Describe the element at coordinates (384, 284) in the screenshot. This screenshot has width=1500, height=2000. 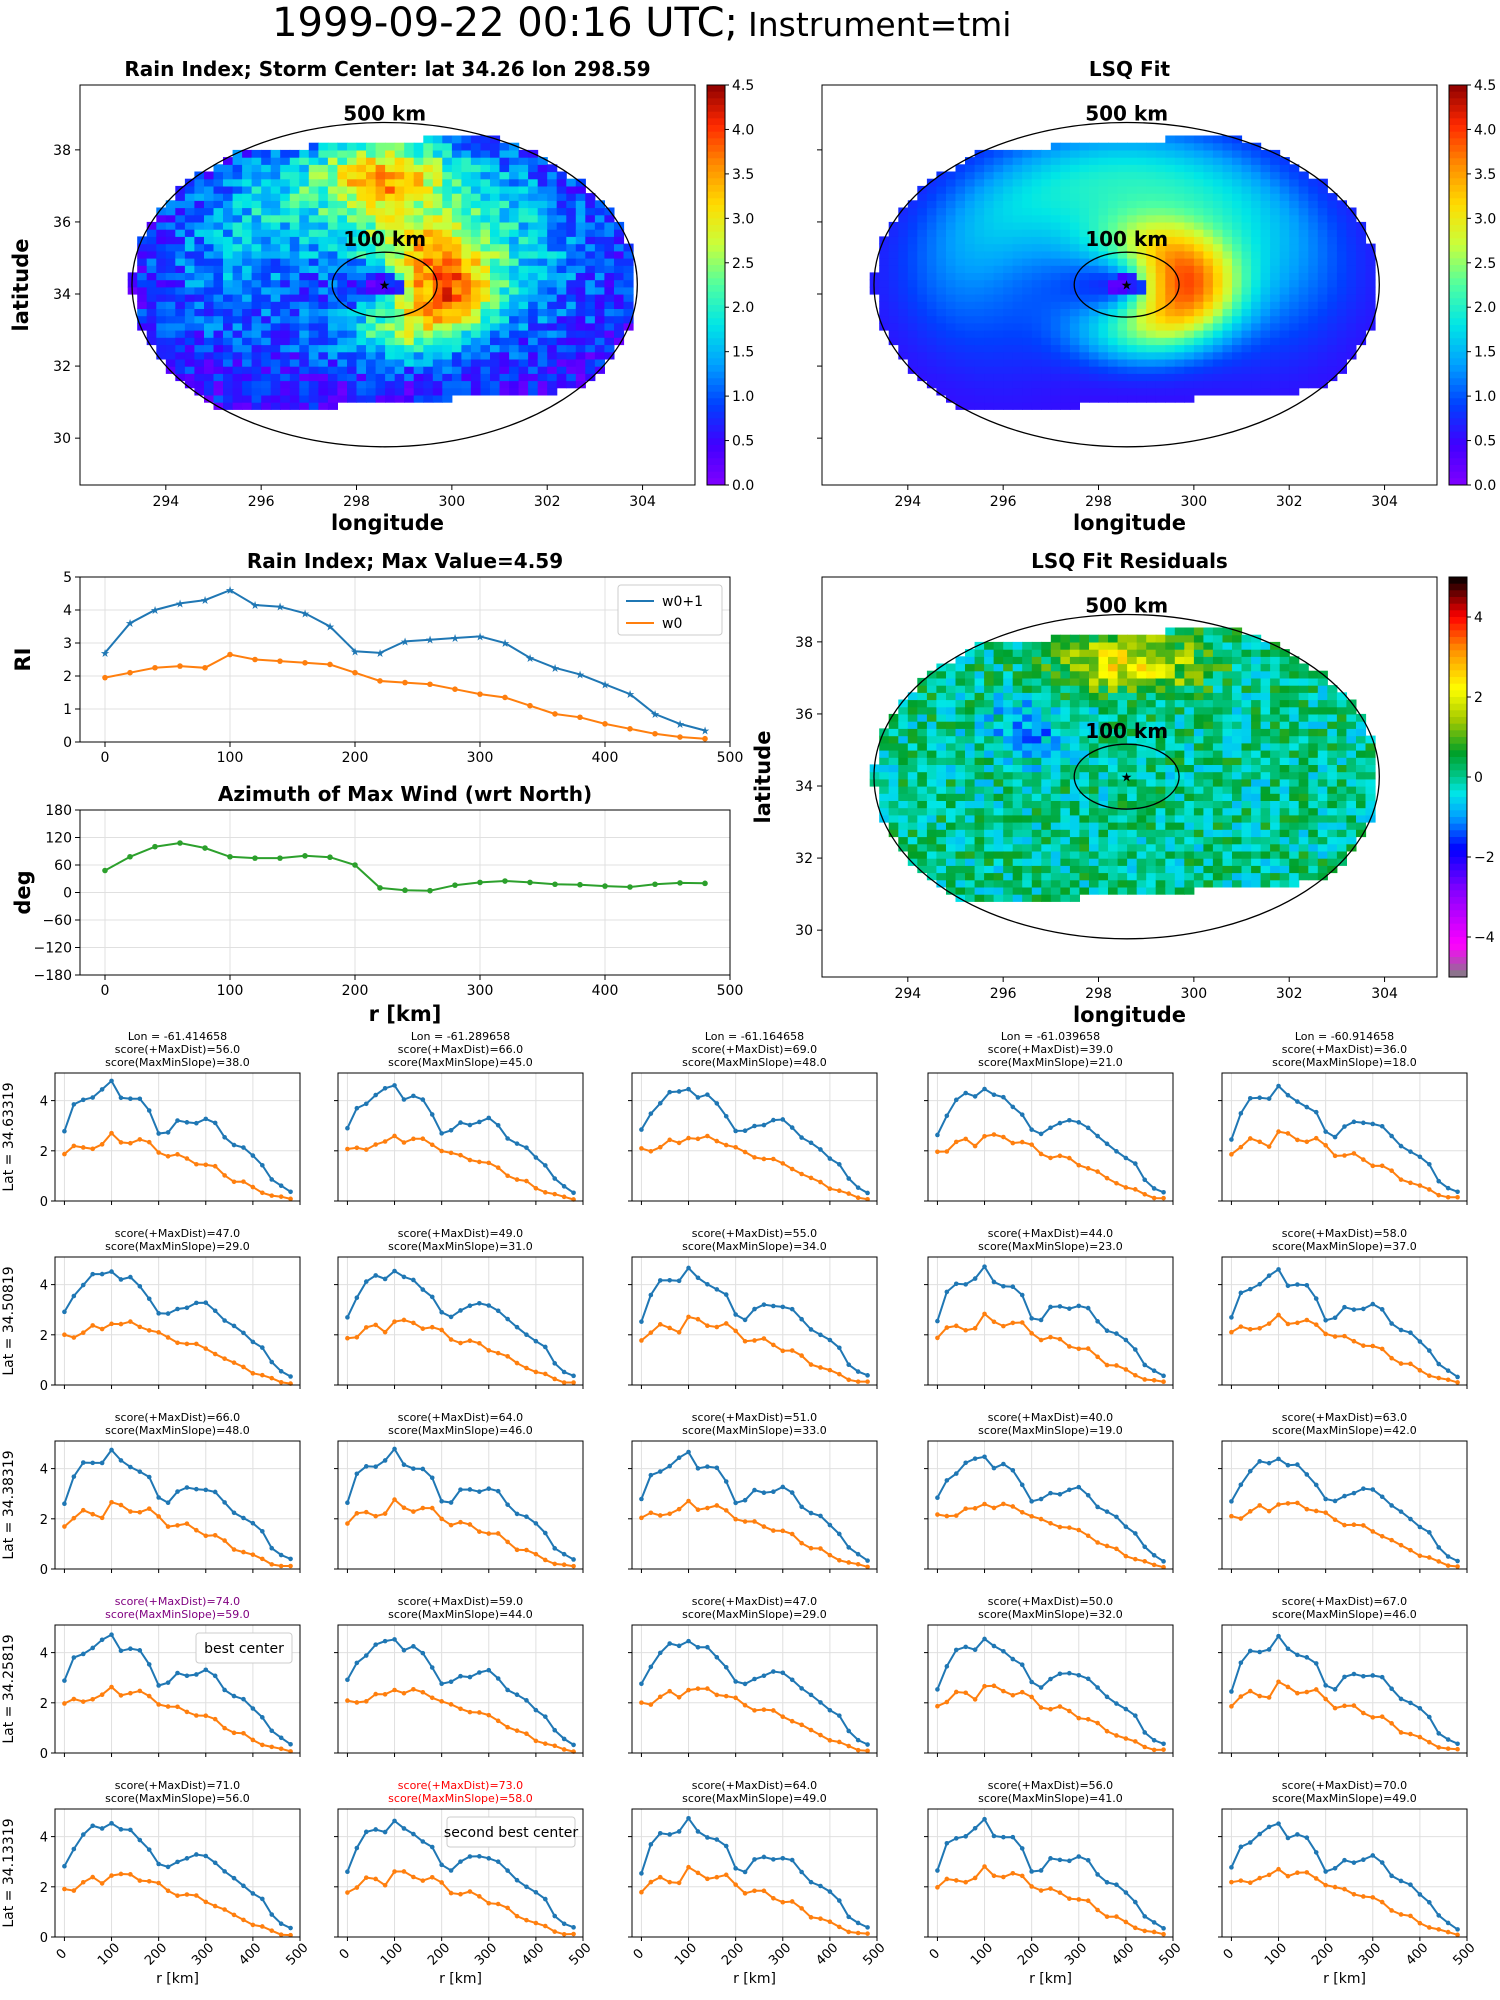
I see `ring-100km` at that location.